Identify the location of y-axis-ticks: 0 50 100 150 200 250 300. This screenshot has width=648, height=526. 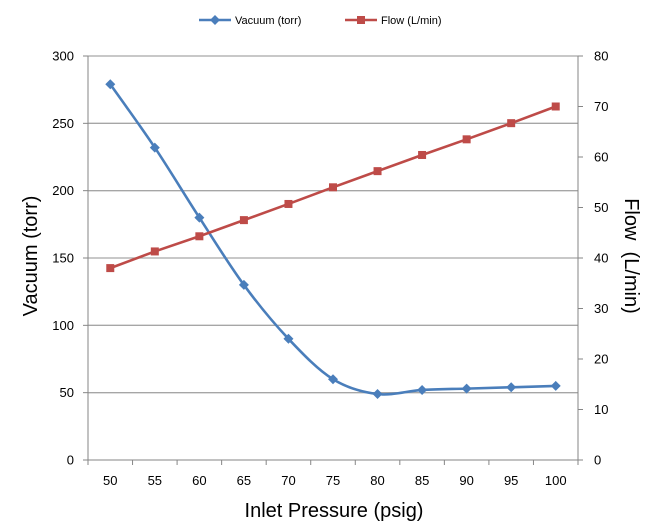
(70, 258).